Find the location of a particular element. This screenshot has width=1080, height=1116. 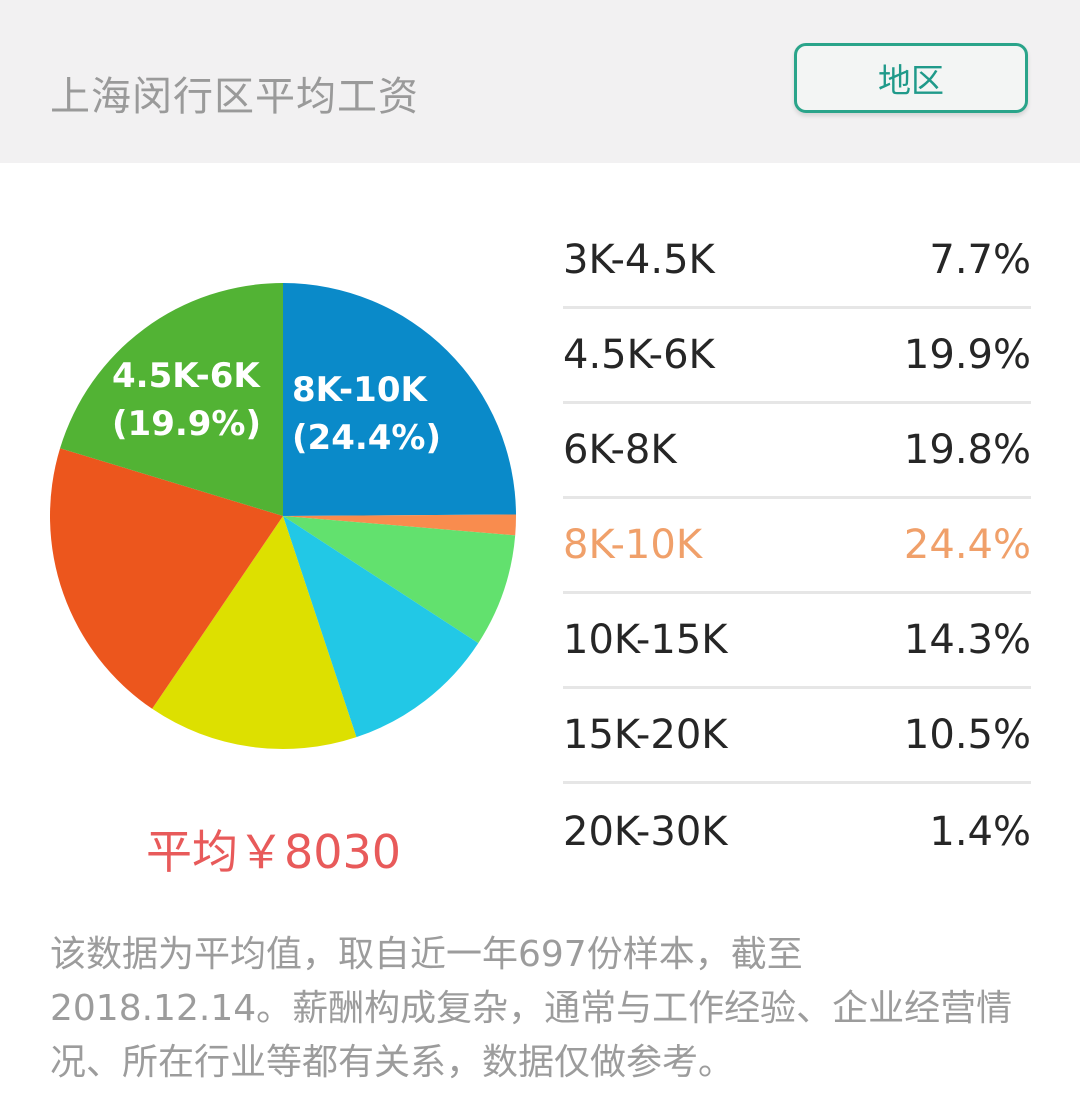

pie-slice-15k-20k is located at coordinates (381, 627).